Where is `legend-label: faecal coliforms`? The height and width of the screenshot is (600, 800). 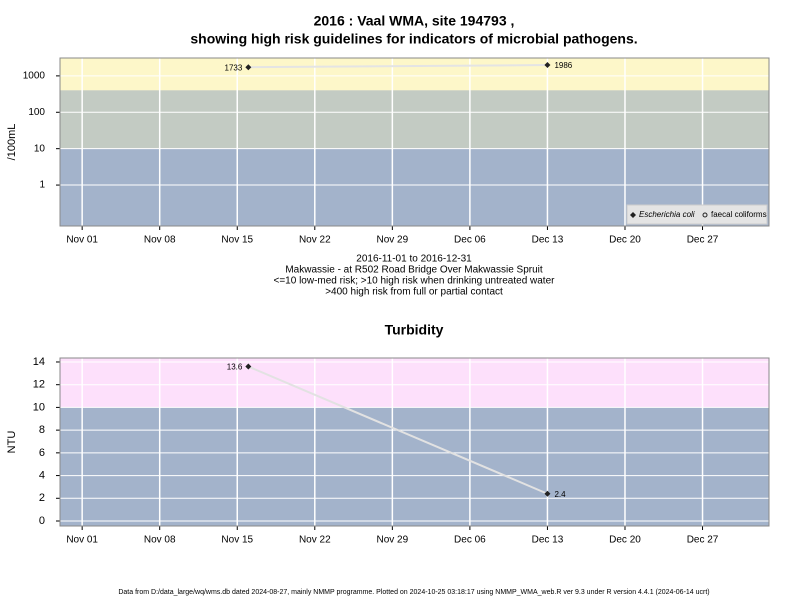 legend-label: faecal coliforms is located at coordinates (739, 214).